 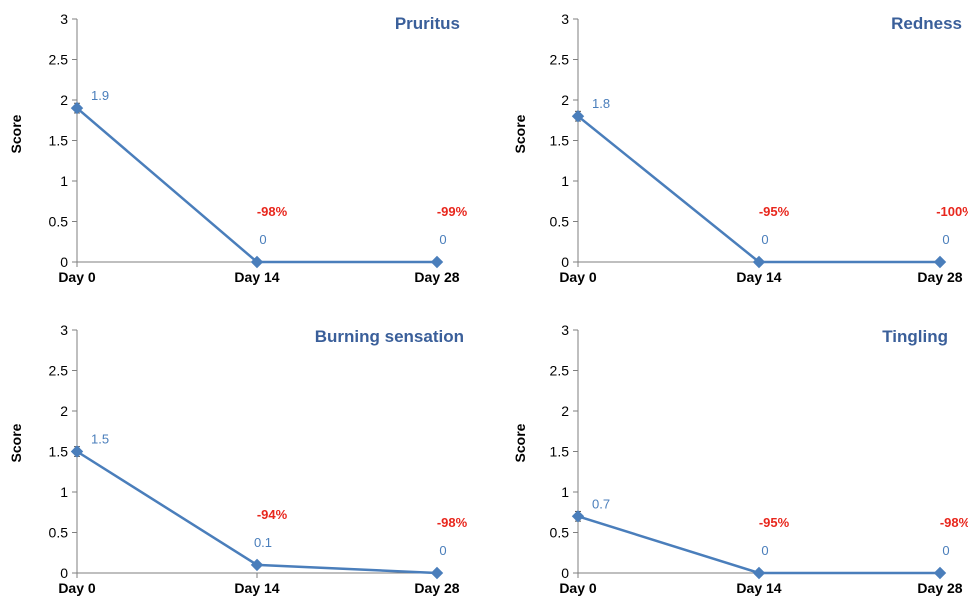 What do you see at coordinates (427, 23) in the screenshot?
I see `chart-title: Pruritus` at bounding box center [427, 23].